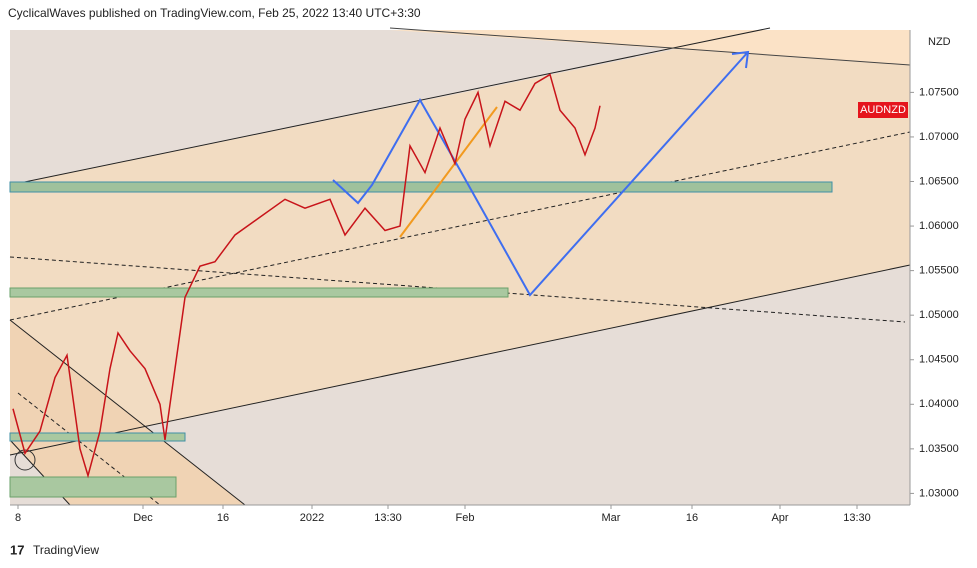 The image size is (977, 568). What do you see at coordinates (939, 42) in the screenshot?
I see `currency: NZD` at bounding box center [939, 42].